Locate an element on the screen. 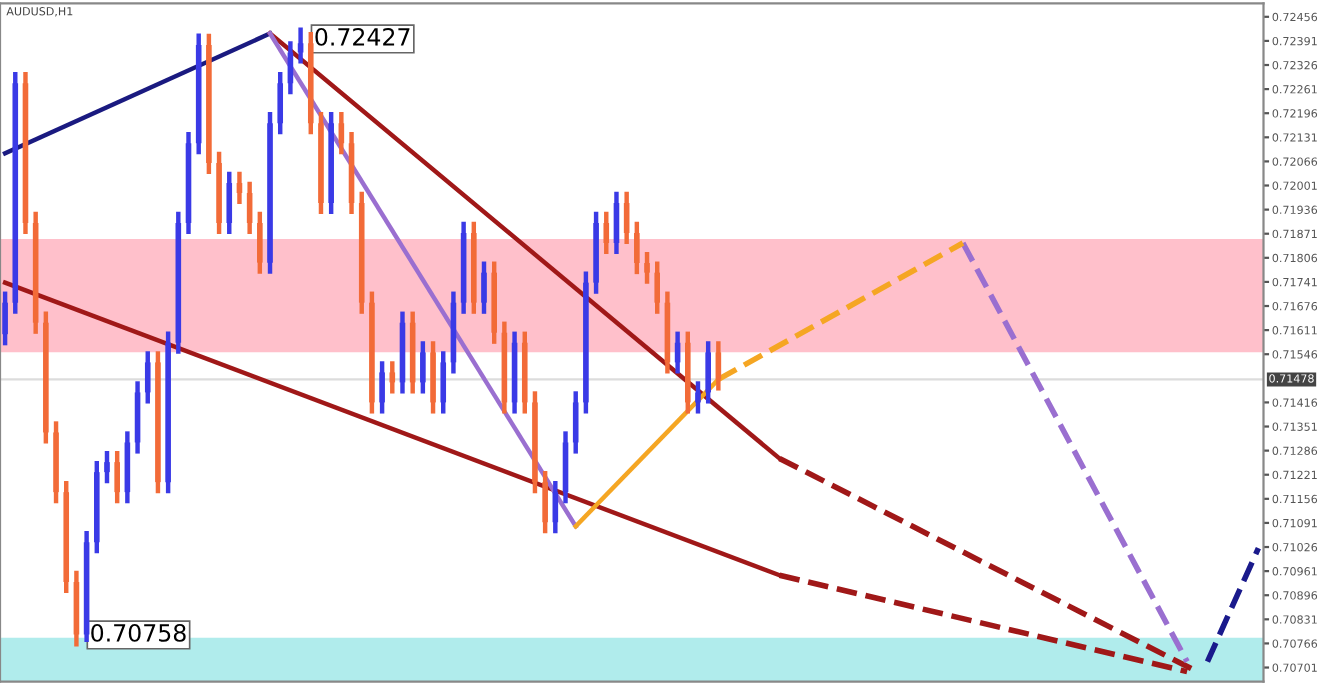  annotation: 0.72427 is located at coordinates (362, 36).